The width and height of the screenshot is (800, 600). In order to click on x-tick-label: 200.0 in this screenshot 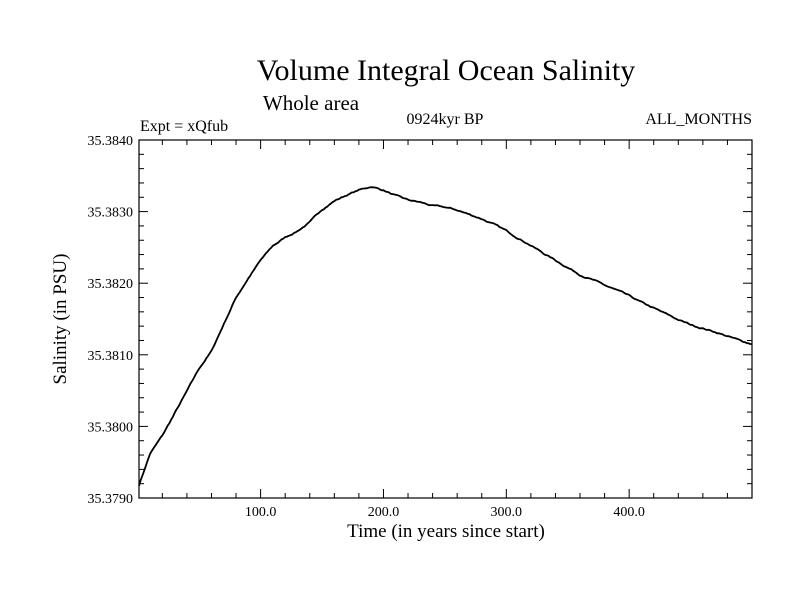, I will do `click(384, 512)`.